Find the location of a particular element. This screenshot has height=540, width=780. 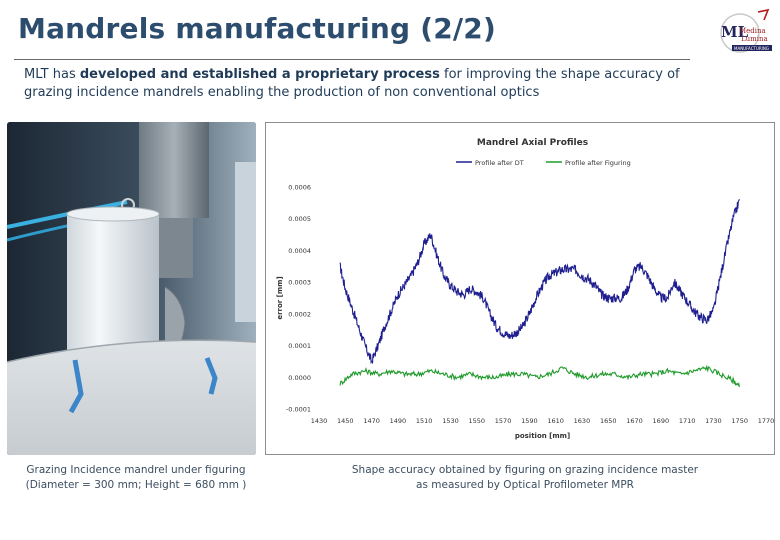

y-tick-label: 0.0001 is located at coordinates (299, 346).